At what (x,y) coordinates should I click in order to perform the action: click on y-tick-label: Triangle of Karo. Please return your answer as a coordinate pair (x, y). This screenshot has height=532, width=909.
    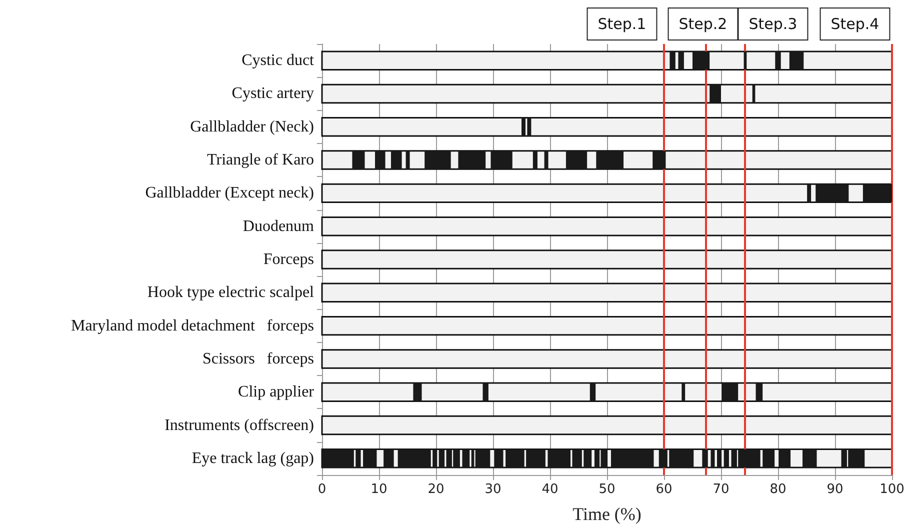
    Looking at the image, I should click on (260, 160).